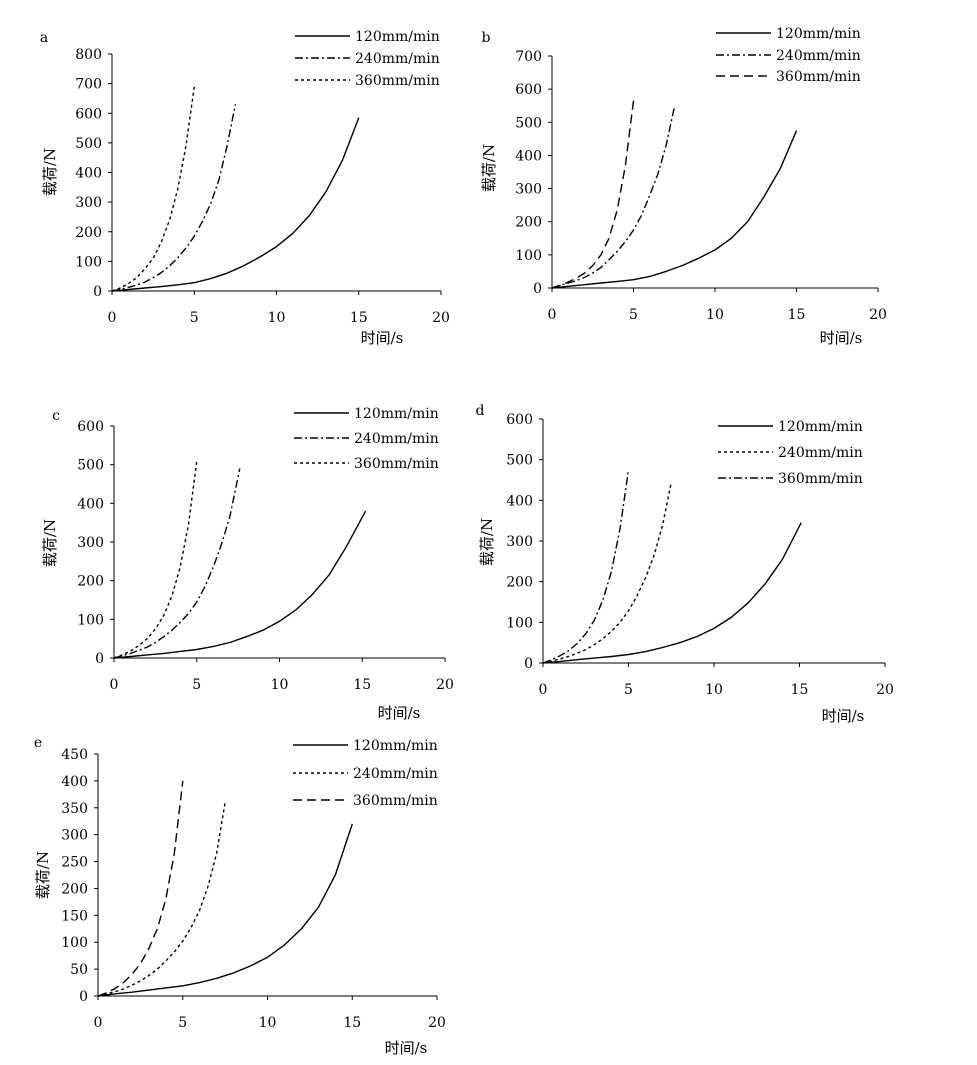 The width and height of the screenshot is (977, 1065). What do you see at coordinates (74, 863) in the screenshot?
I see `y-tick-label: 250` at bounding box center [74, 863].